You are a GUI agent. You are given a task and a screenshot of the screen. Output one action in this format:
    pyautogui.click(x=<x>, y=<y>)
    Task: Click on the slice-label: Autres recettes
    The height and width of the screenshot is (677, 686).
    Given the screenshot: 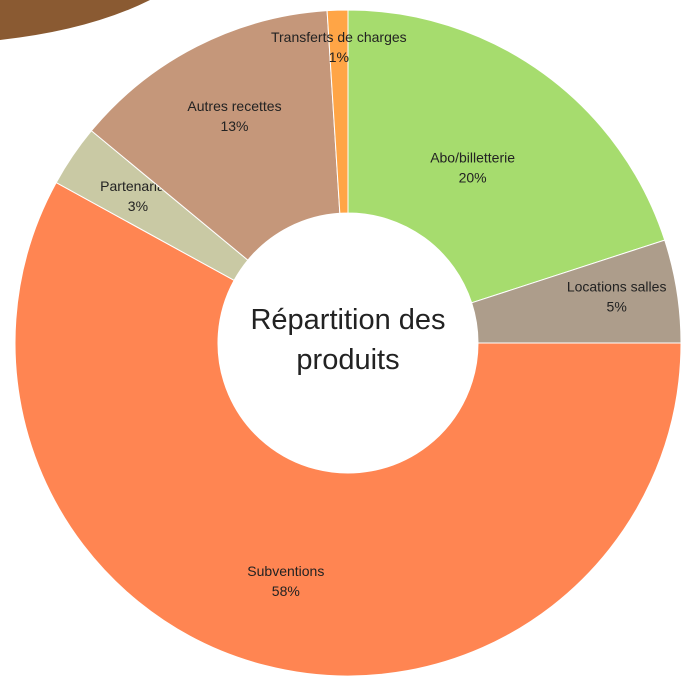 What is the action you would take?
    pyautogui.click(x=234, y=106)
    